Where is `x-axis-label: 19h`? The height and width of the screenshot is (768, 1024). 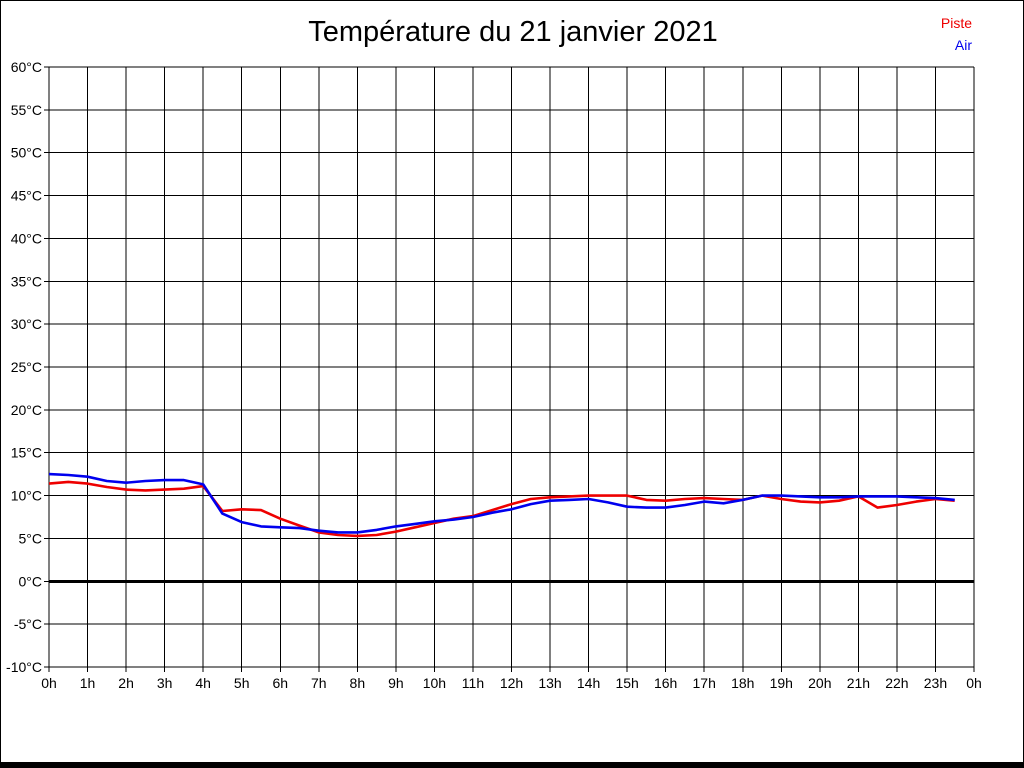 x-axis-label: 19h is located at coordinates (781, 683).